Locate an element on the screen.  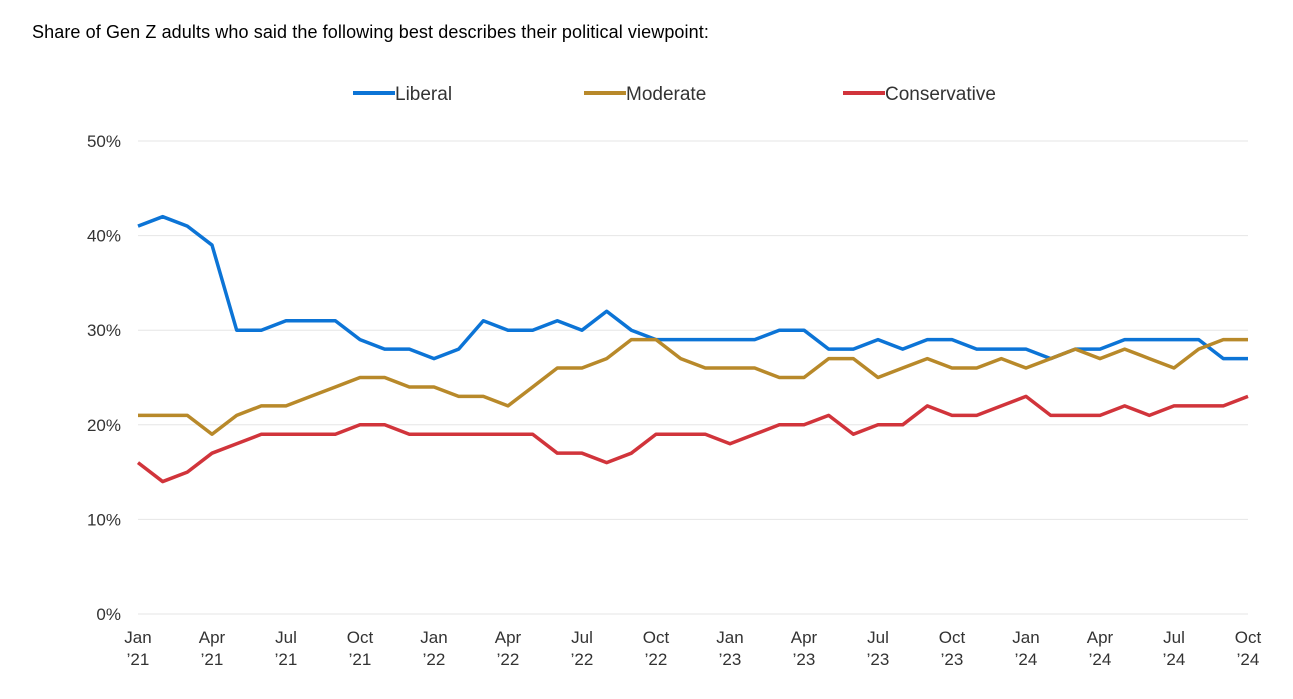
x-tick-label: Jul ’23 is located at coordinates (878, 648).